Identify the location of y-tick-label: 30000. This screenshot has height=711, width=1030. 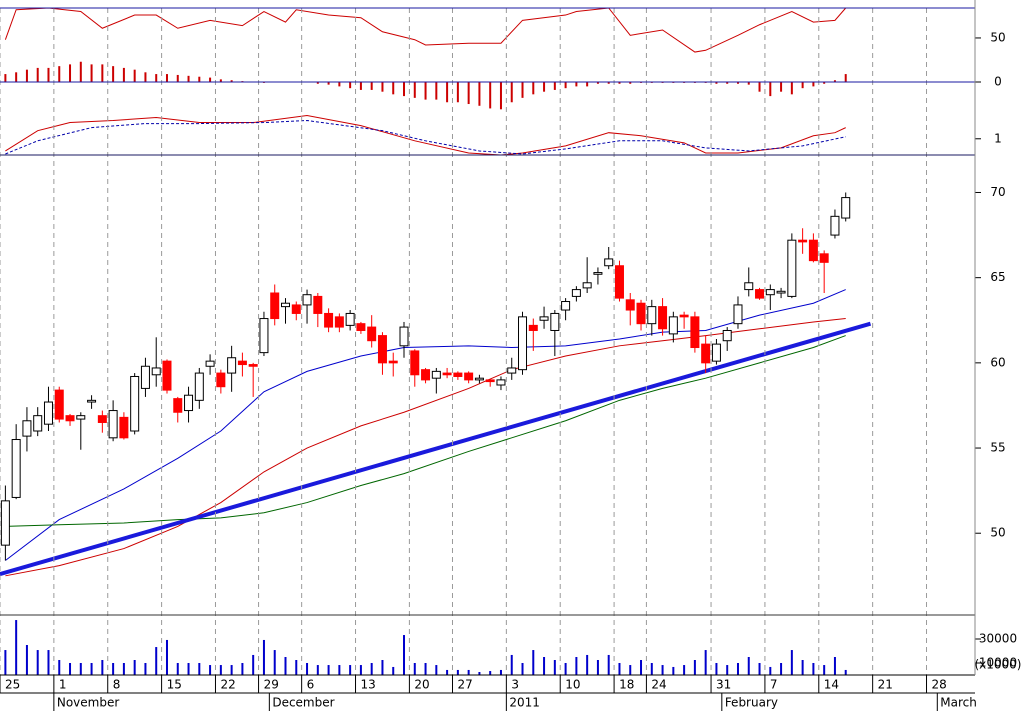
(998, 639).